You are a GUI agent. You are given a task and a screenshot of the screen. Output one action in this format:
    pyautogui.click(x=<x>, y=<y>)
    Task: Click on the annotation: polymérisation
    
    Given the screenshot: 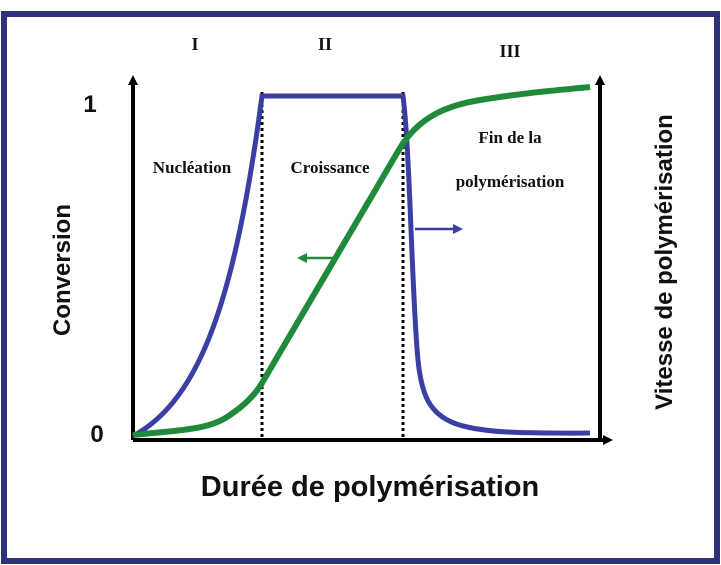 What is the action you would take?
    pyautogui.click(x=510, y=181)
    